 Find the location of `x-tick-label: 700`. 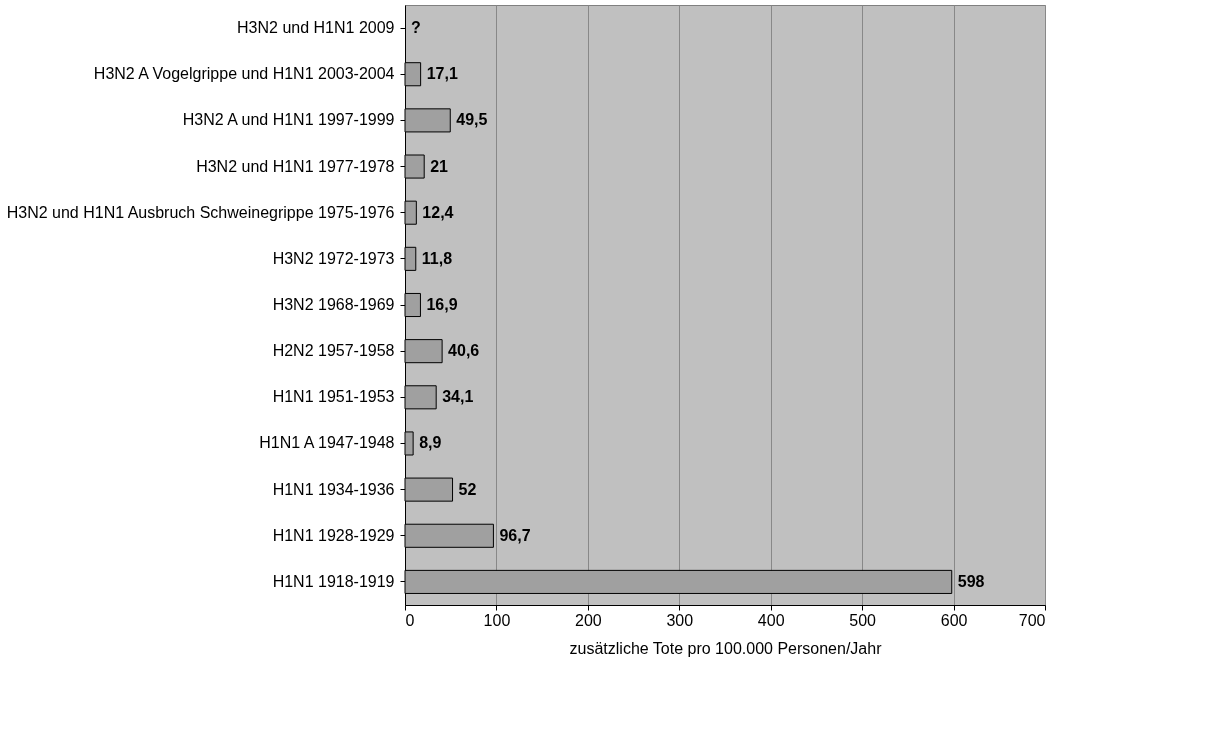

x-tick-label: 700 is located at coordinates (1032, 620).